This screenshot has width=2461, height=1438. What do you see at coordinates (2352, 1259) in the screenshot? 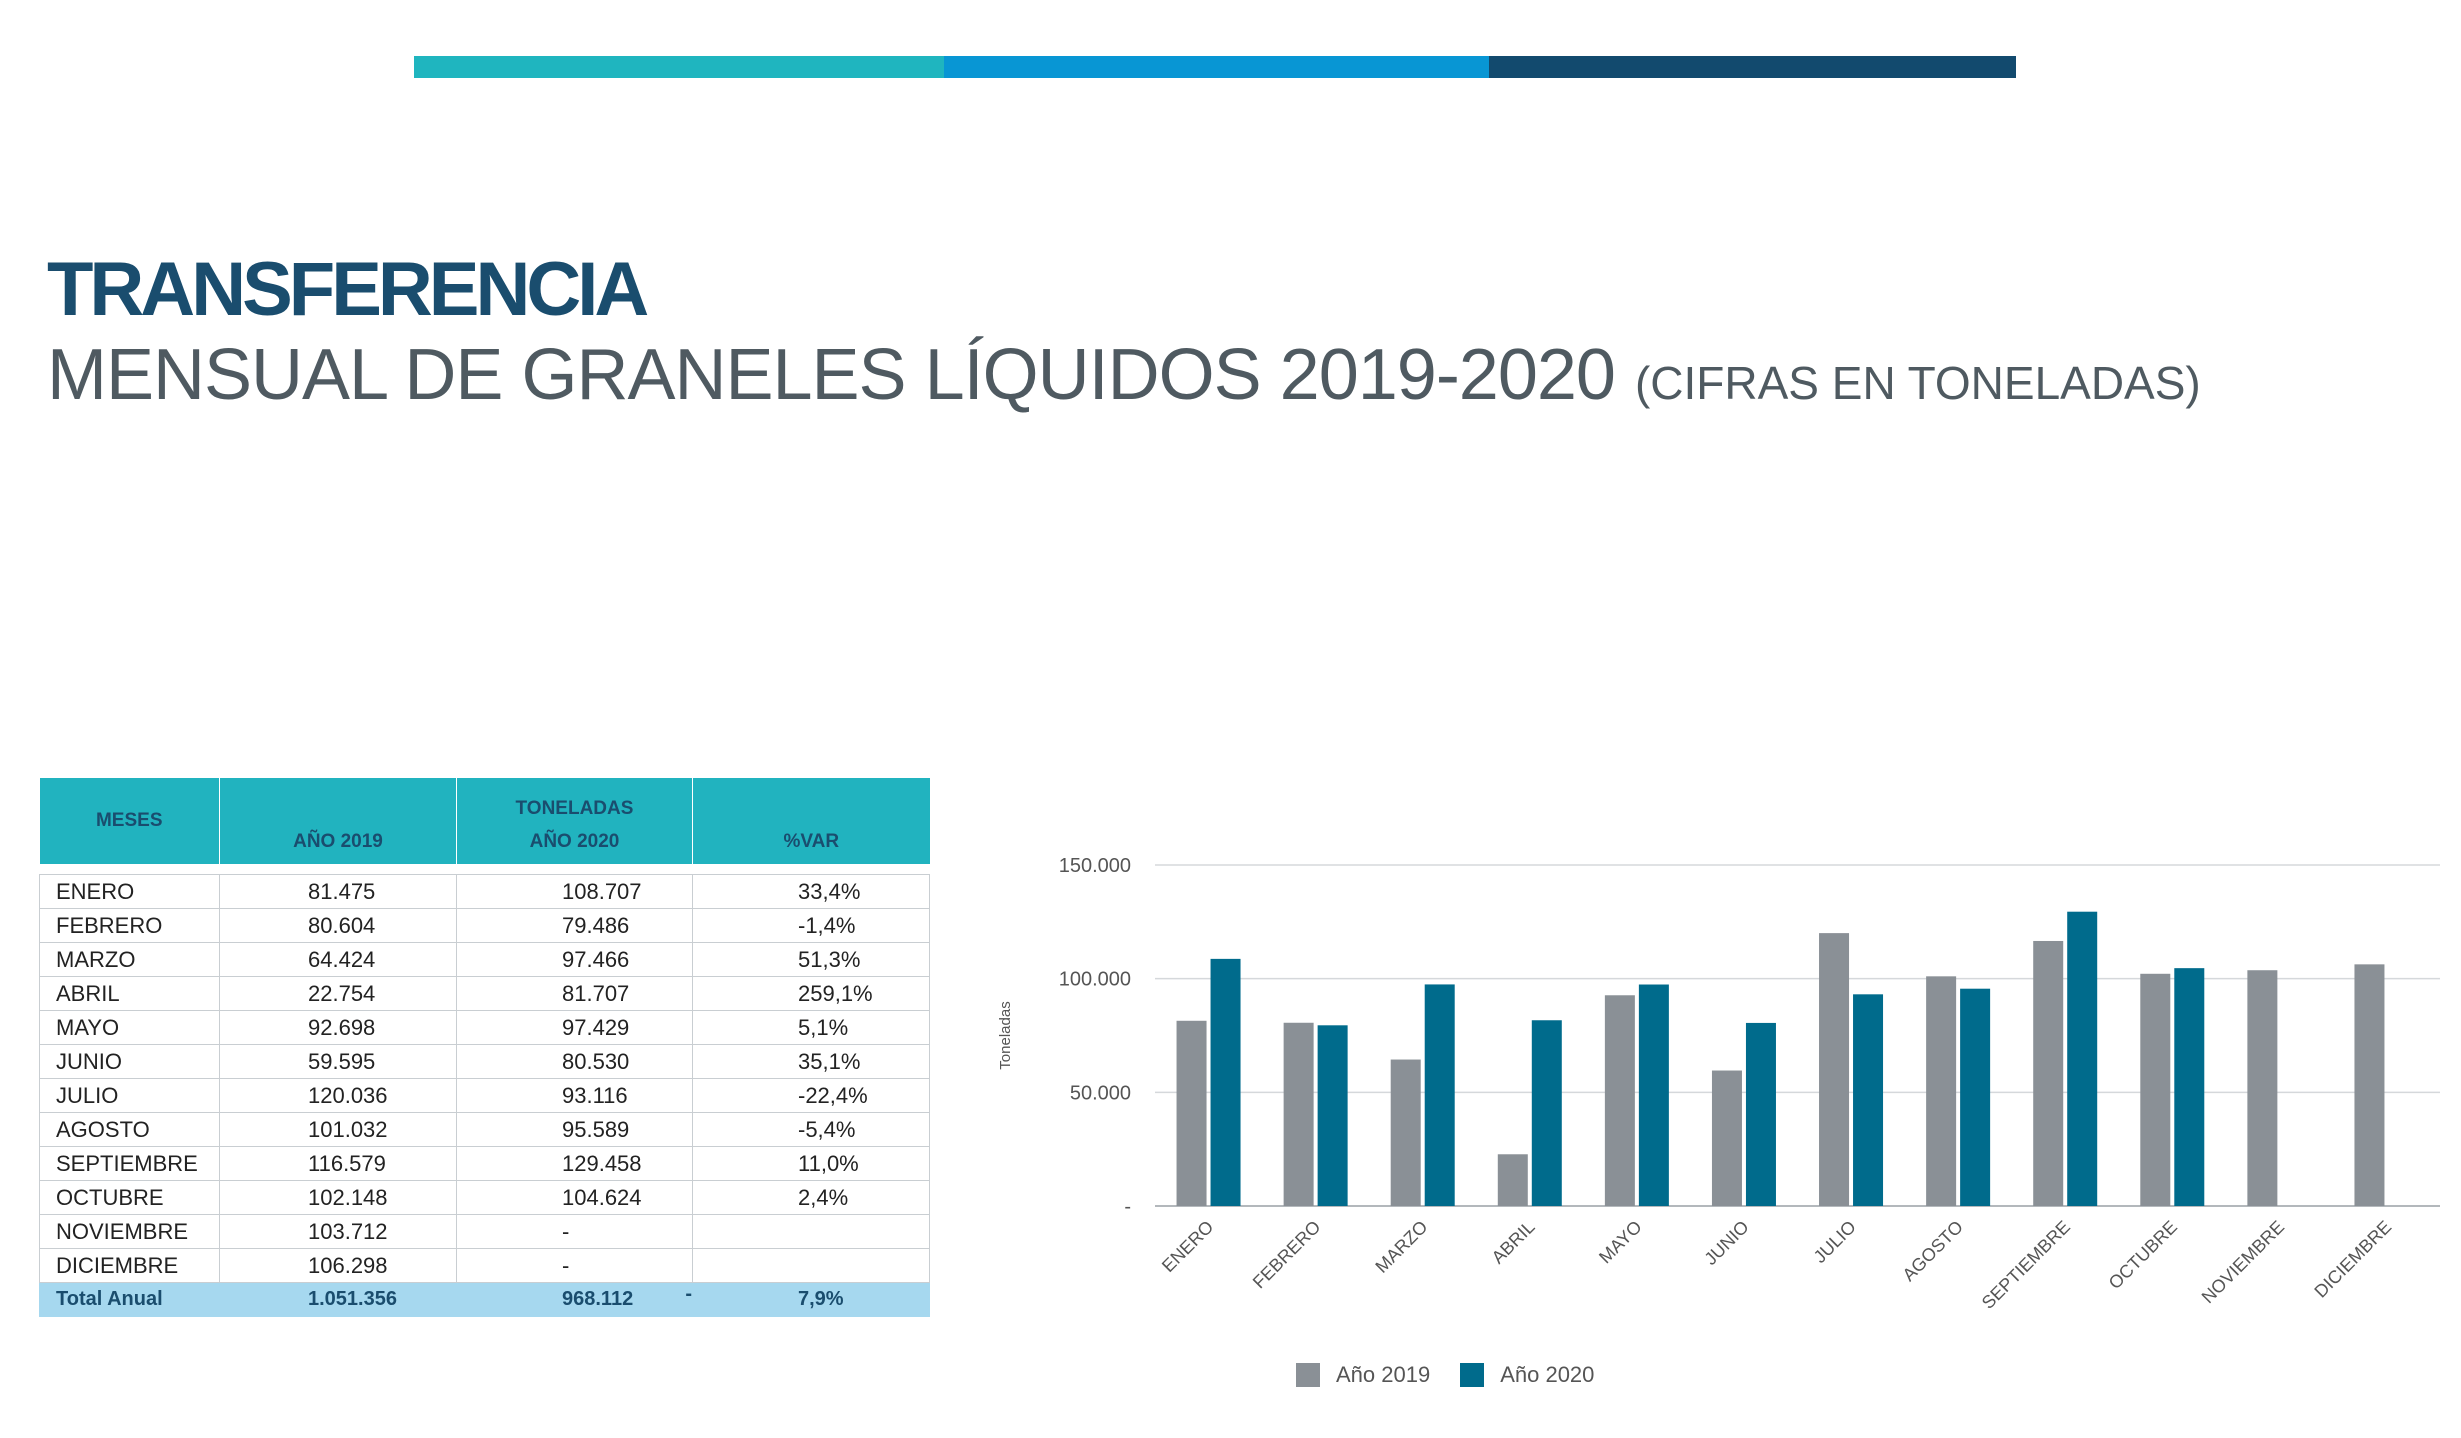
I see `x-tick-label: DICIEMBRE` at bounding box center [2352, 1259].